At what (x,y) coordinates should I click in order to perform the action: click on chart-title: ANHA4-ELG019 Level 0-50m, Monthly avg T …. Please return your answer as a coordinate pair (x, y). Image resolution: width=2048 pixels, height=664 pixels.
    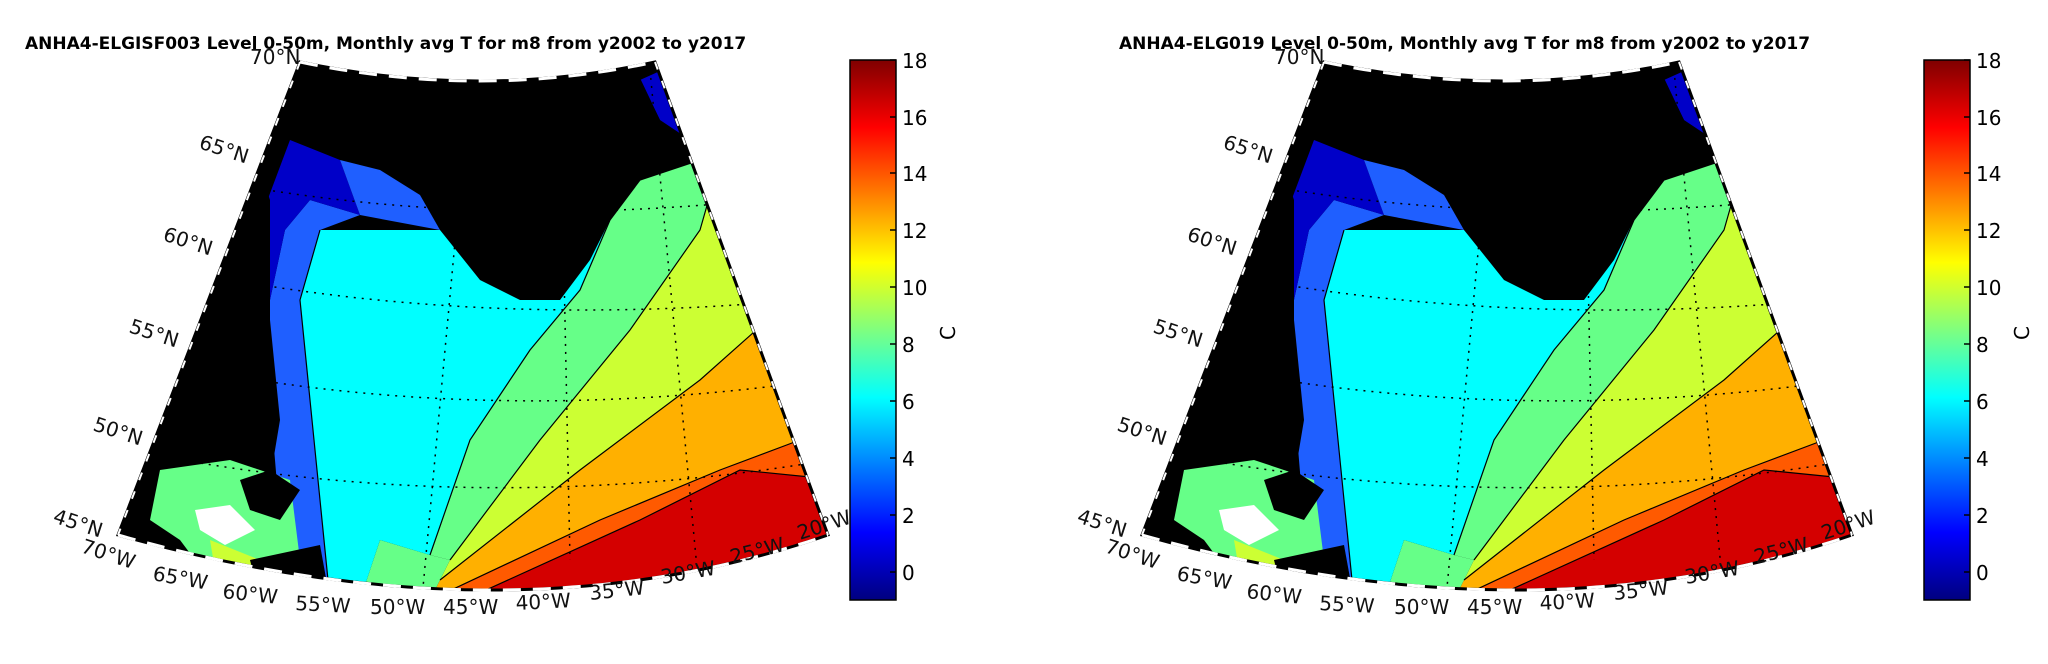
    Looking at the image, I should click on (1464, 44).